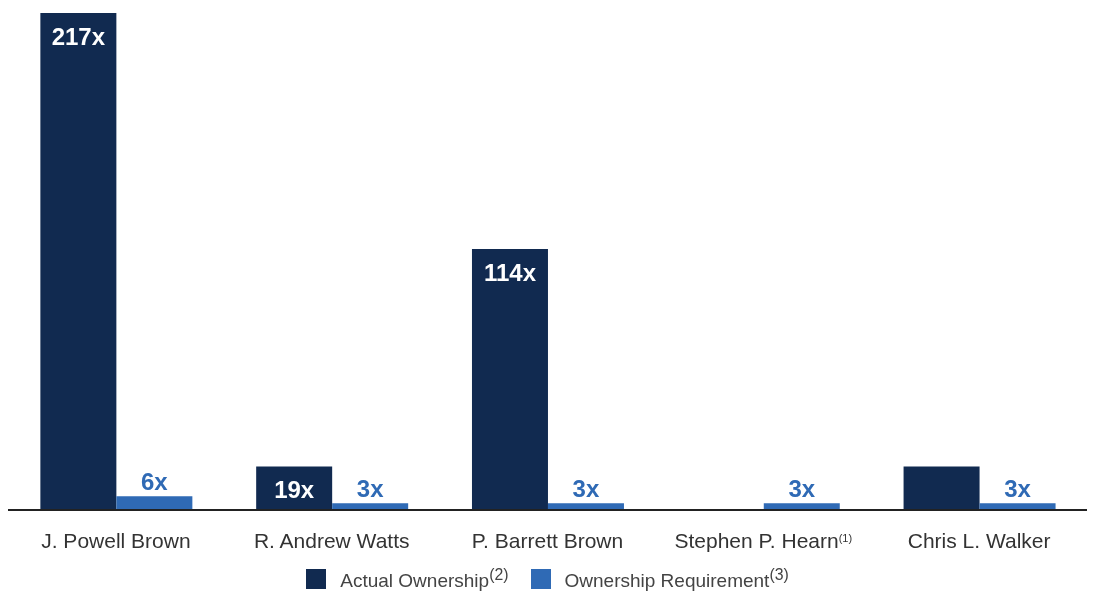 The width and height of the screenshot is (1095, 604). I want to click on legend-label: Ownership Requirement$^{(3)}$, so click(676, 579).